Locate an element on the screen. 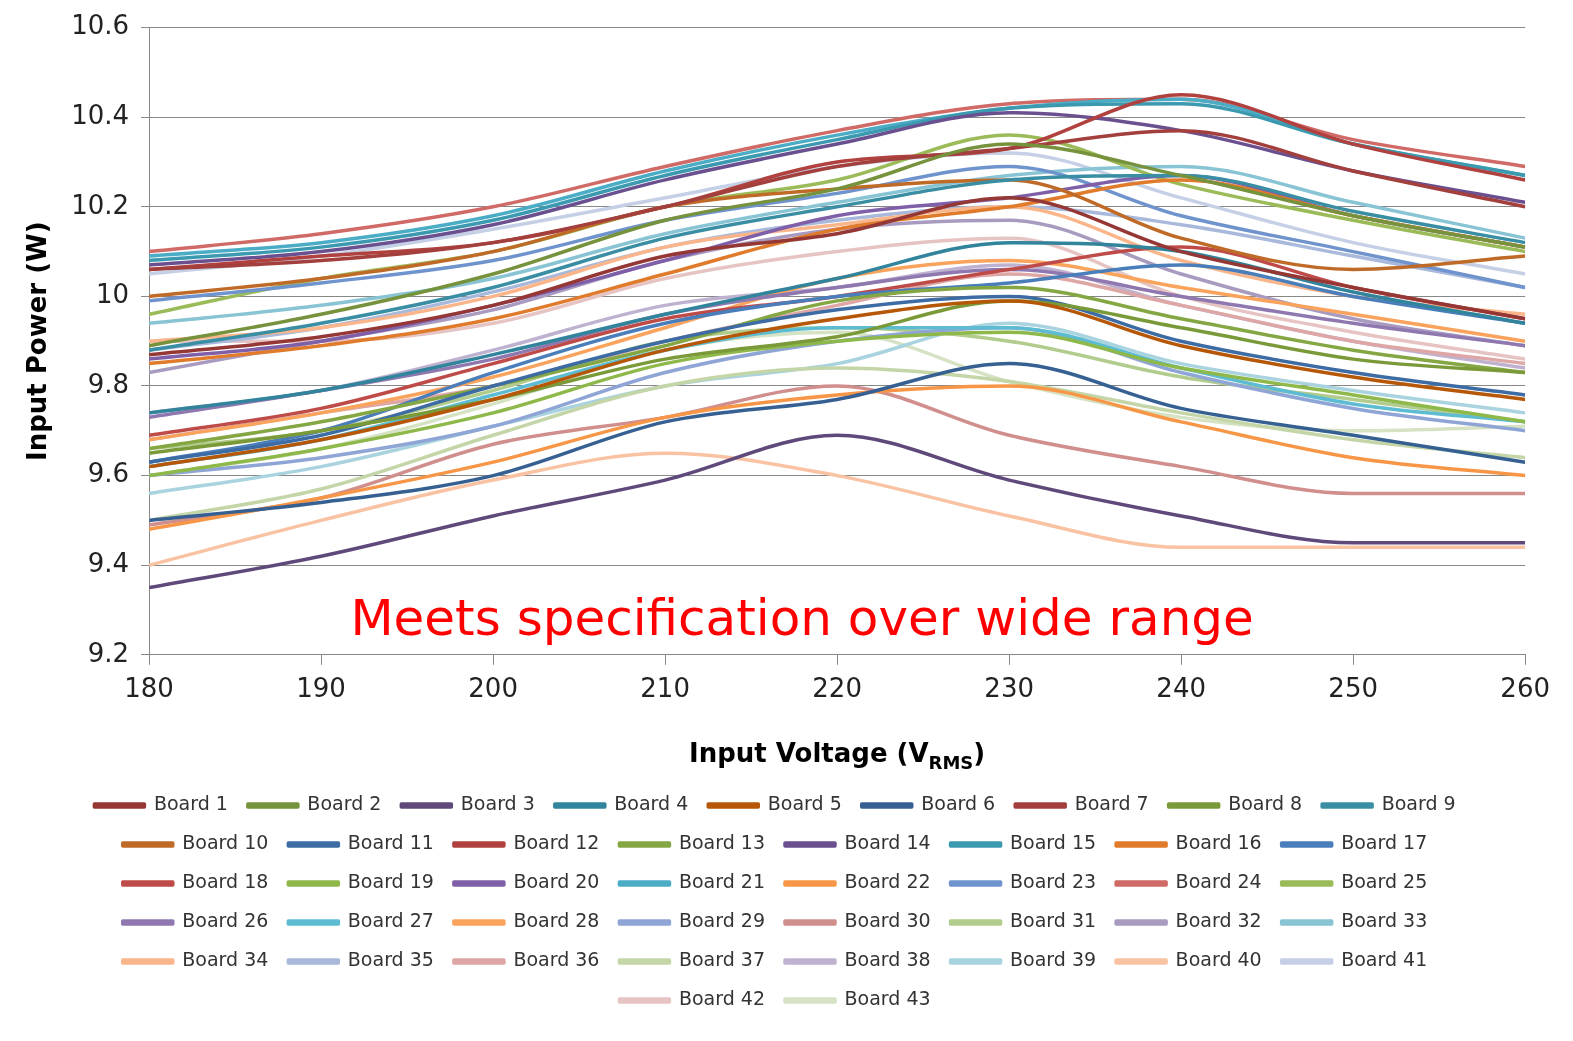  legend-label: Board 34 is located at coordinates (225, 959).